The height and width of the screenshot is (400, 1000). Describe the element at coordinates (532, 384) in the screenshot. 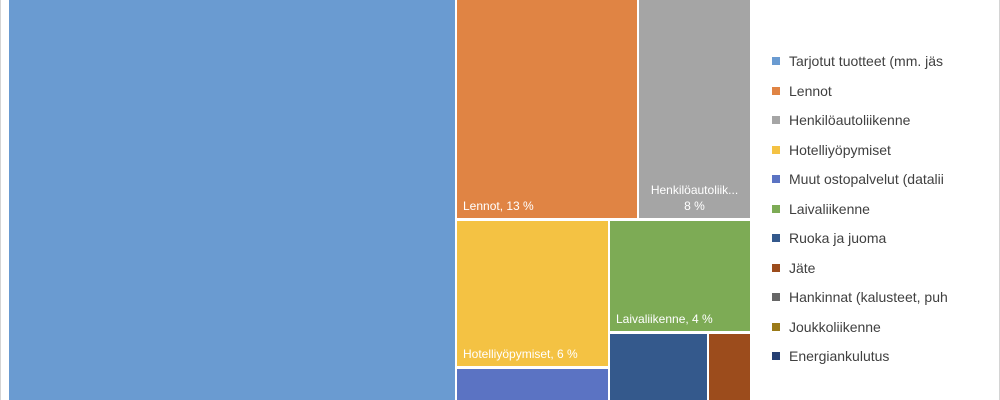

I see `treemap-tile-muut-ostopalvelut-datalii` at that location.